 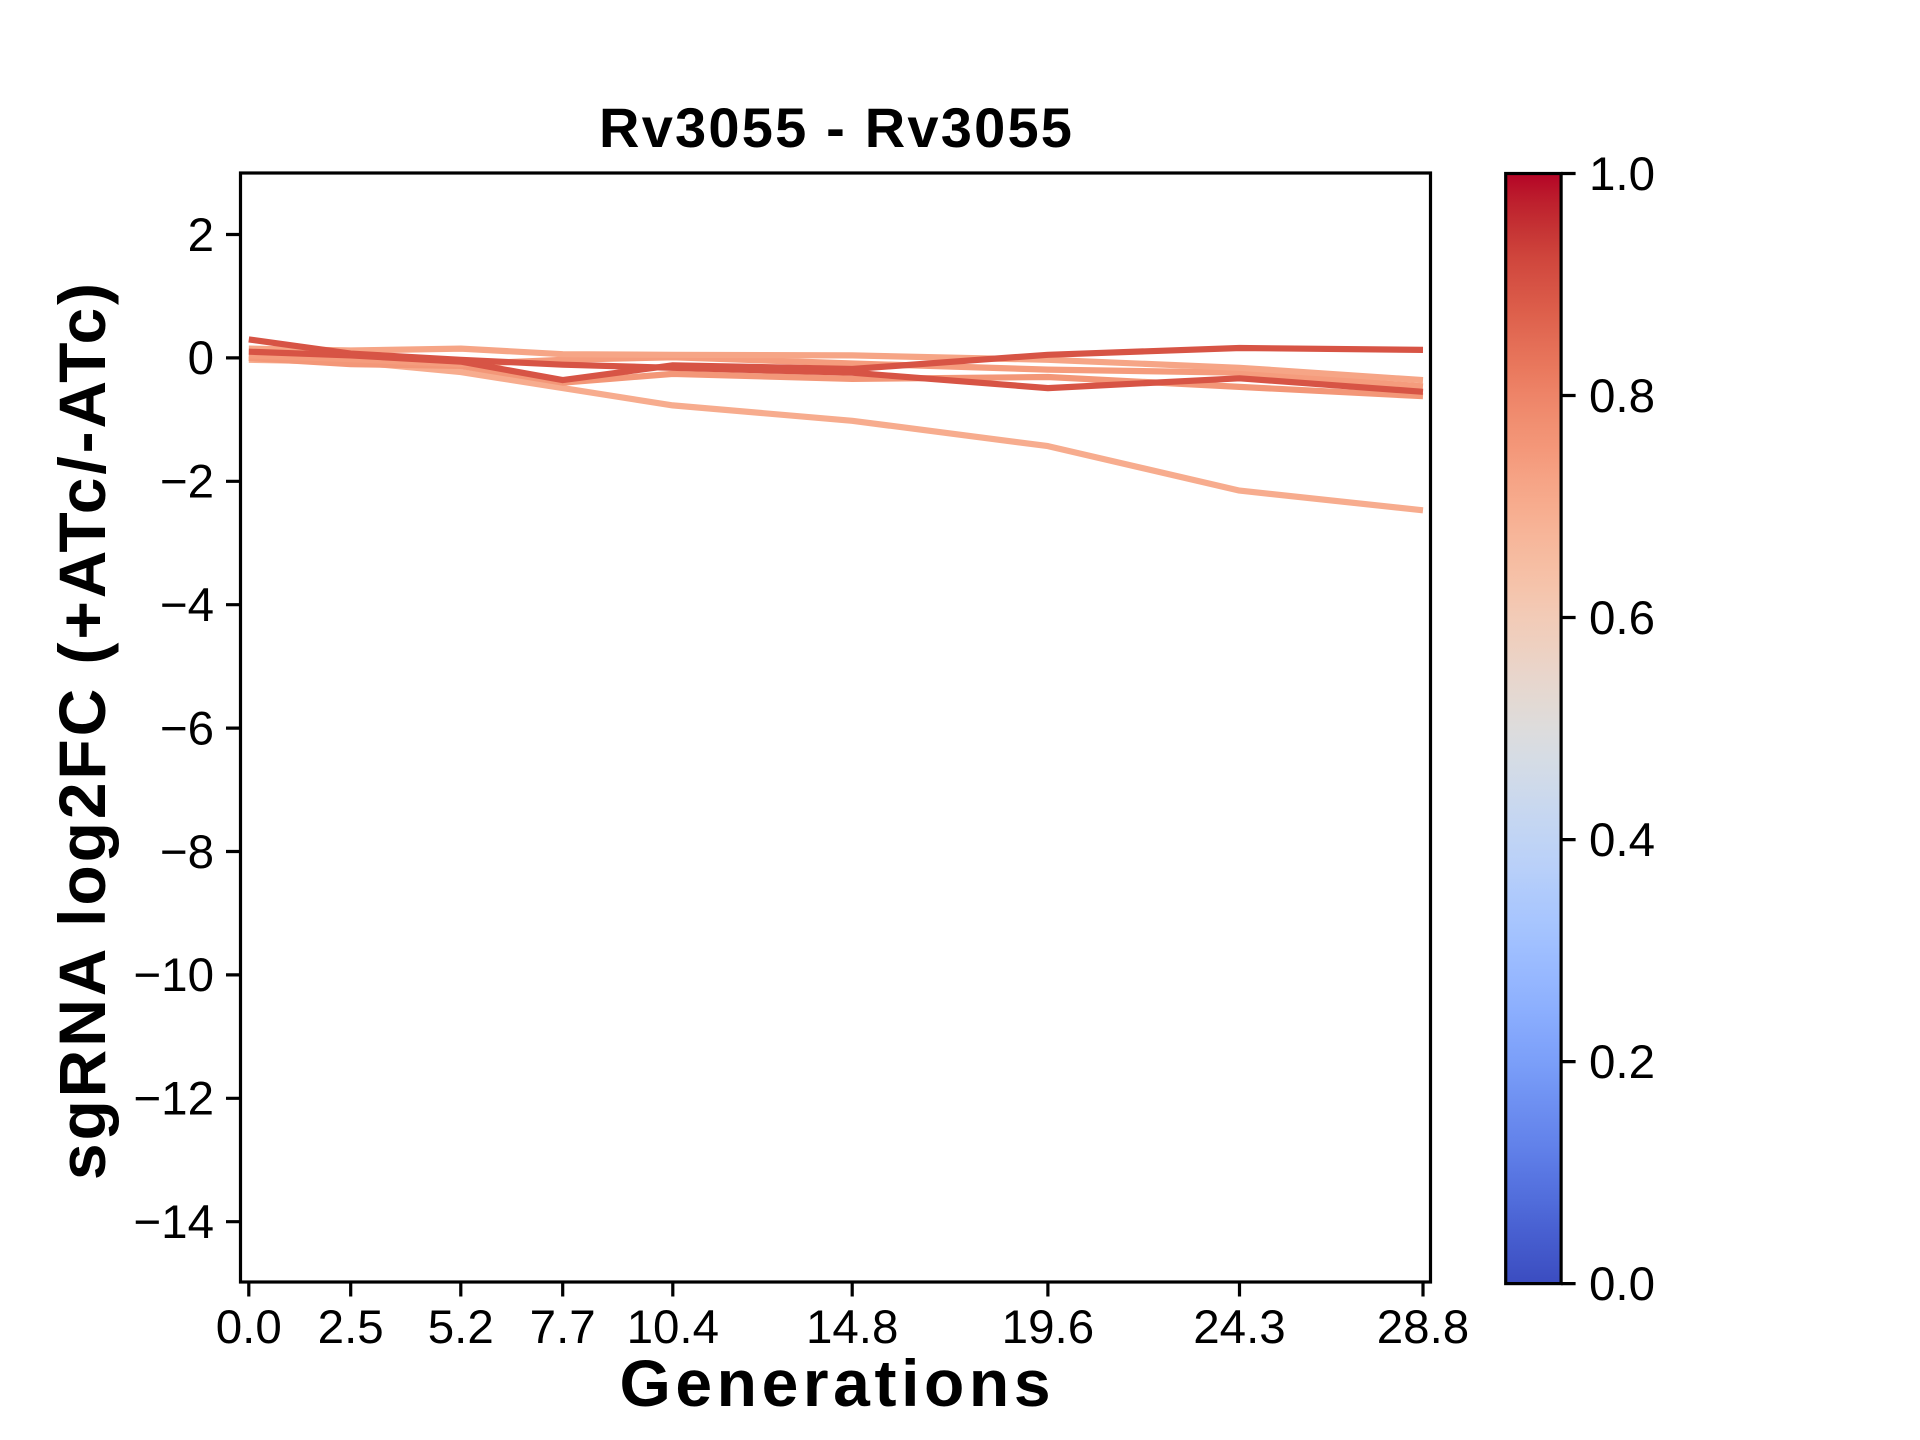 I want to click on svg-text: −10, so click(x=173, y=975).